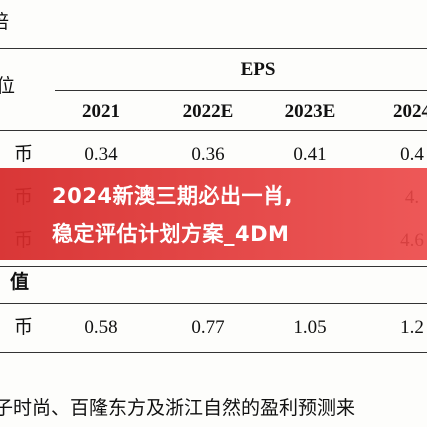 The image size is (427, 427). What do you see at coordinates (178, 408) in the screenshot?
I see `footnote: 子时尚、百隆东方及浙江自然的盈利预测来` at bounding box center [178, 408].